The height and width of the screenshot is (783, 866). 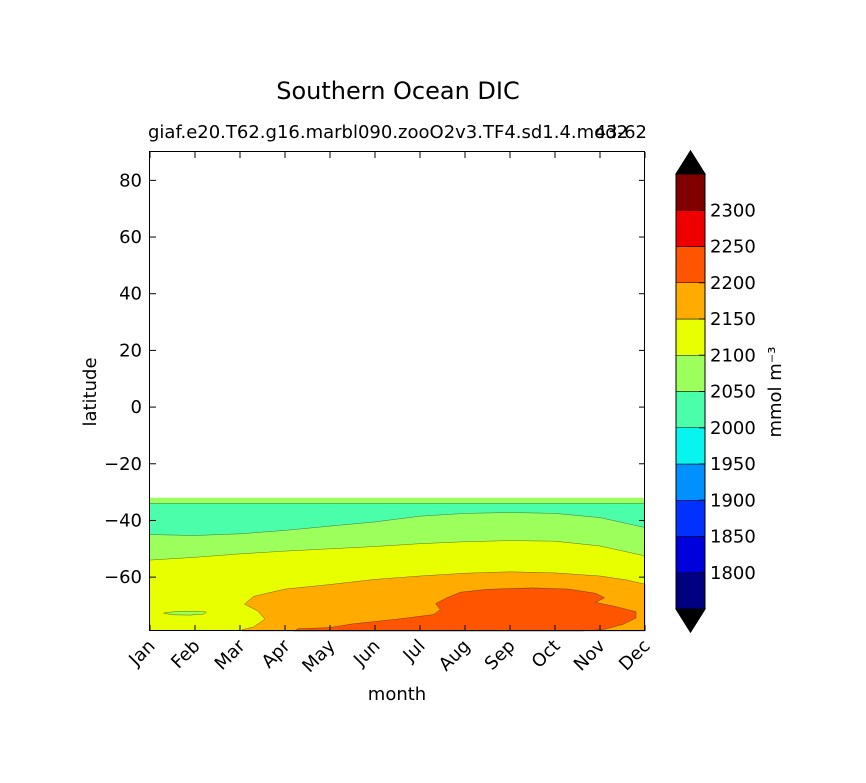 I want to click on colorbar-outline, so click(x=690, y=391).